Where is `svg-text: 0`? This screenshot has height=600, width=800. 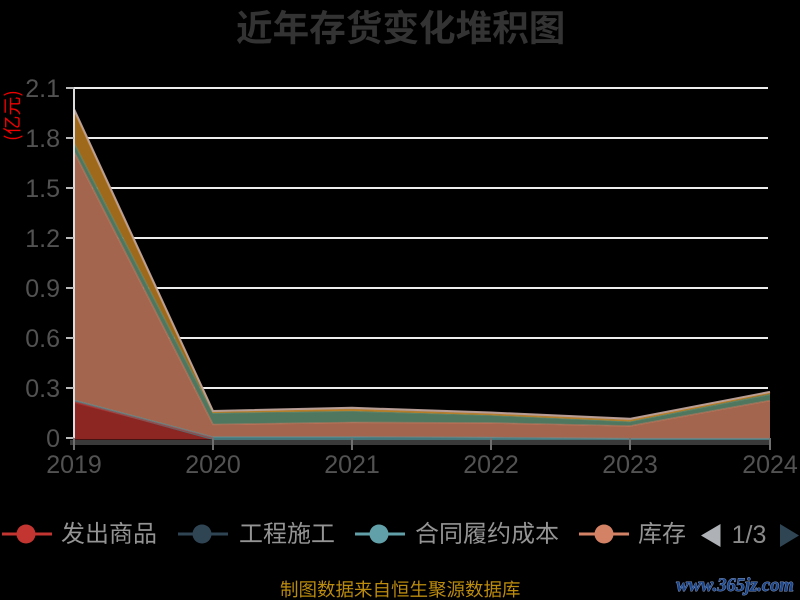
svg-text: 0 is located at coordinates (53, 439).